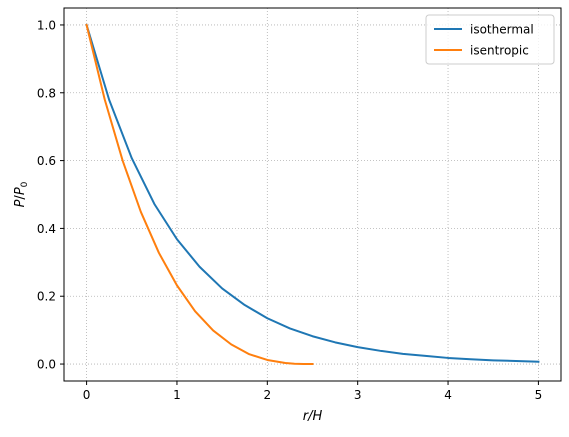 The image size is (569, 437). Describe the element at coordinates (46, 365) in the screenshot. I see `y-tick-label: 0.0` at that location.